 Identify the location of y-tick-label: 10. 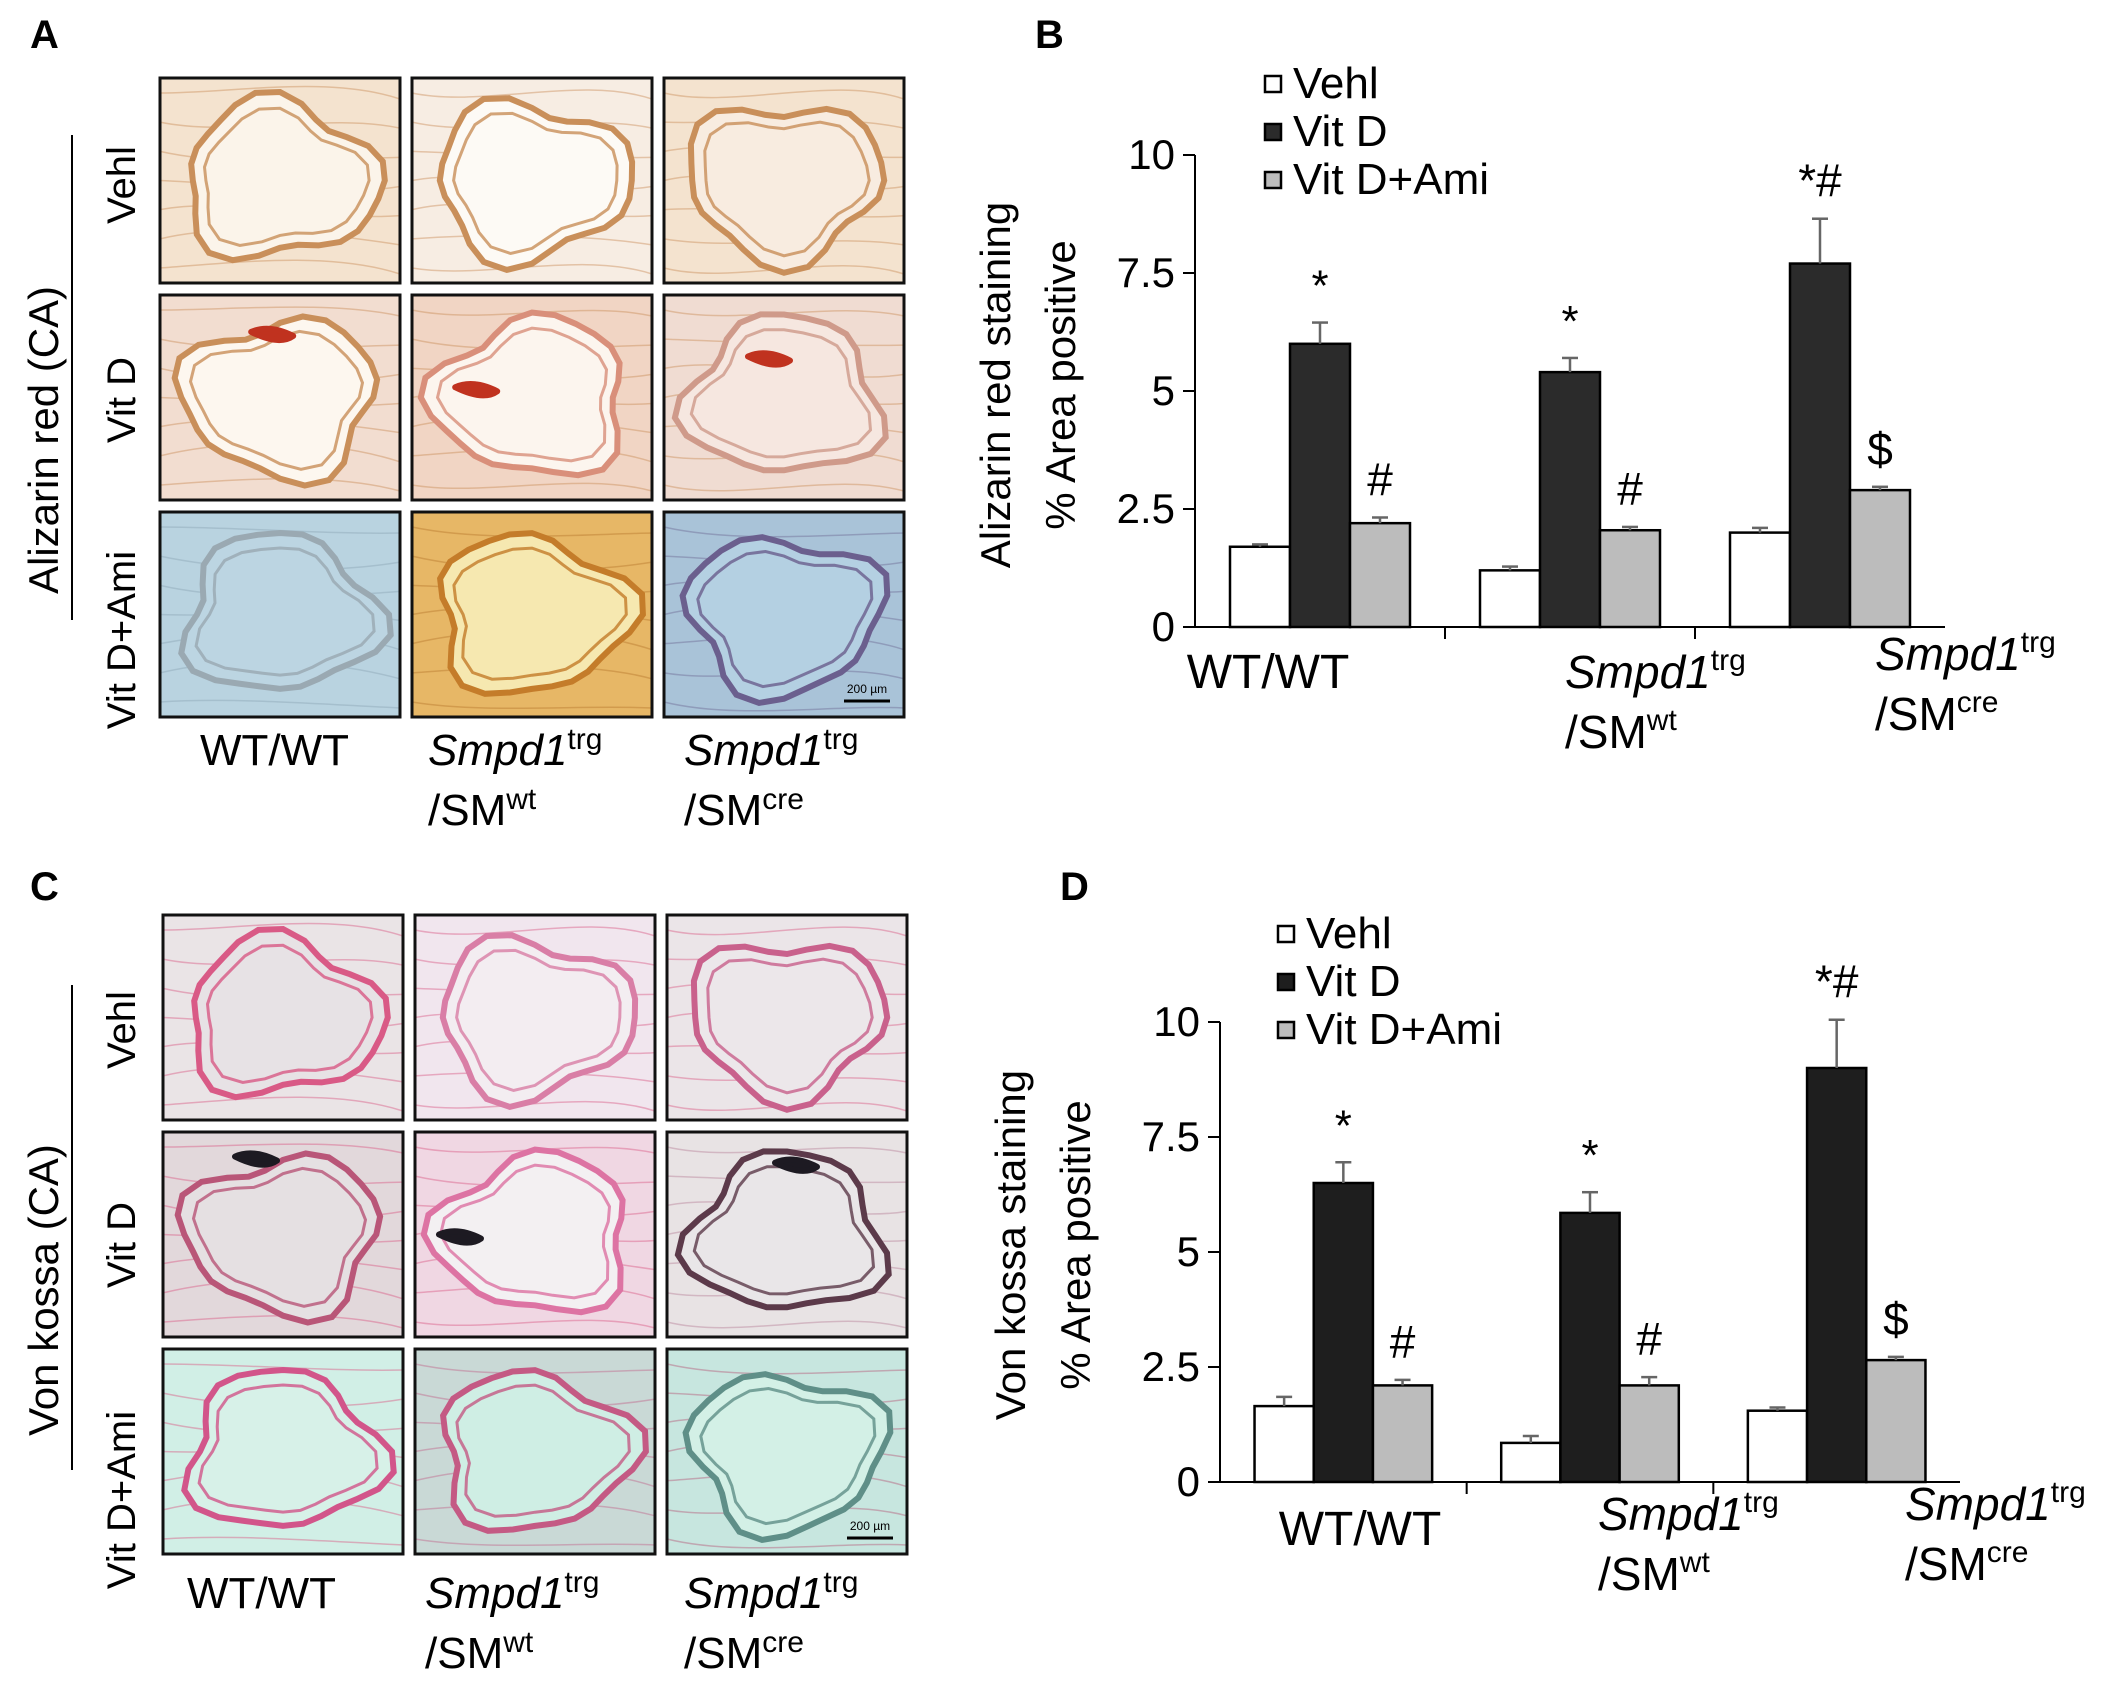
(1151, 154).